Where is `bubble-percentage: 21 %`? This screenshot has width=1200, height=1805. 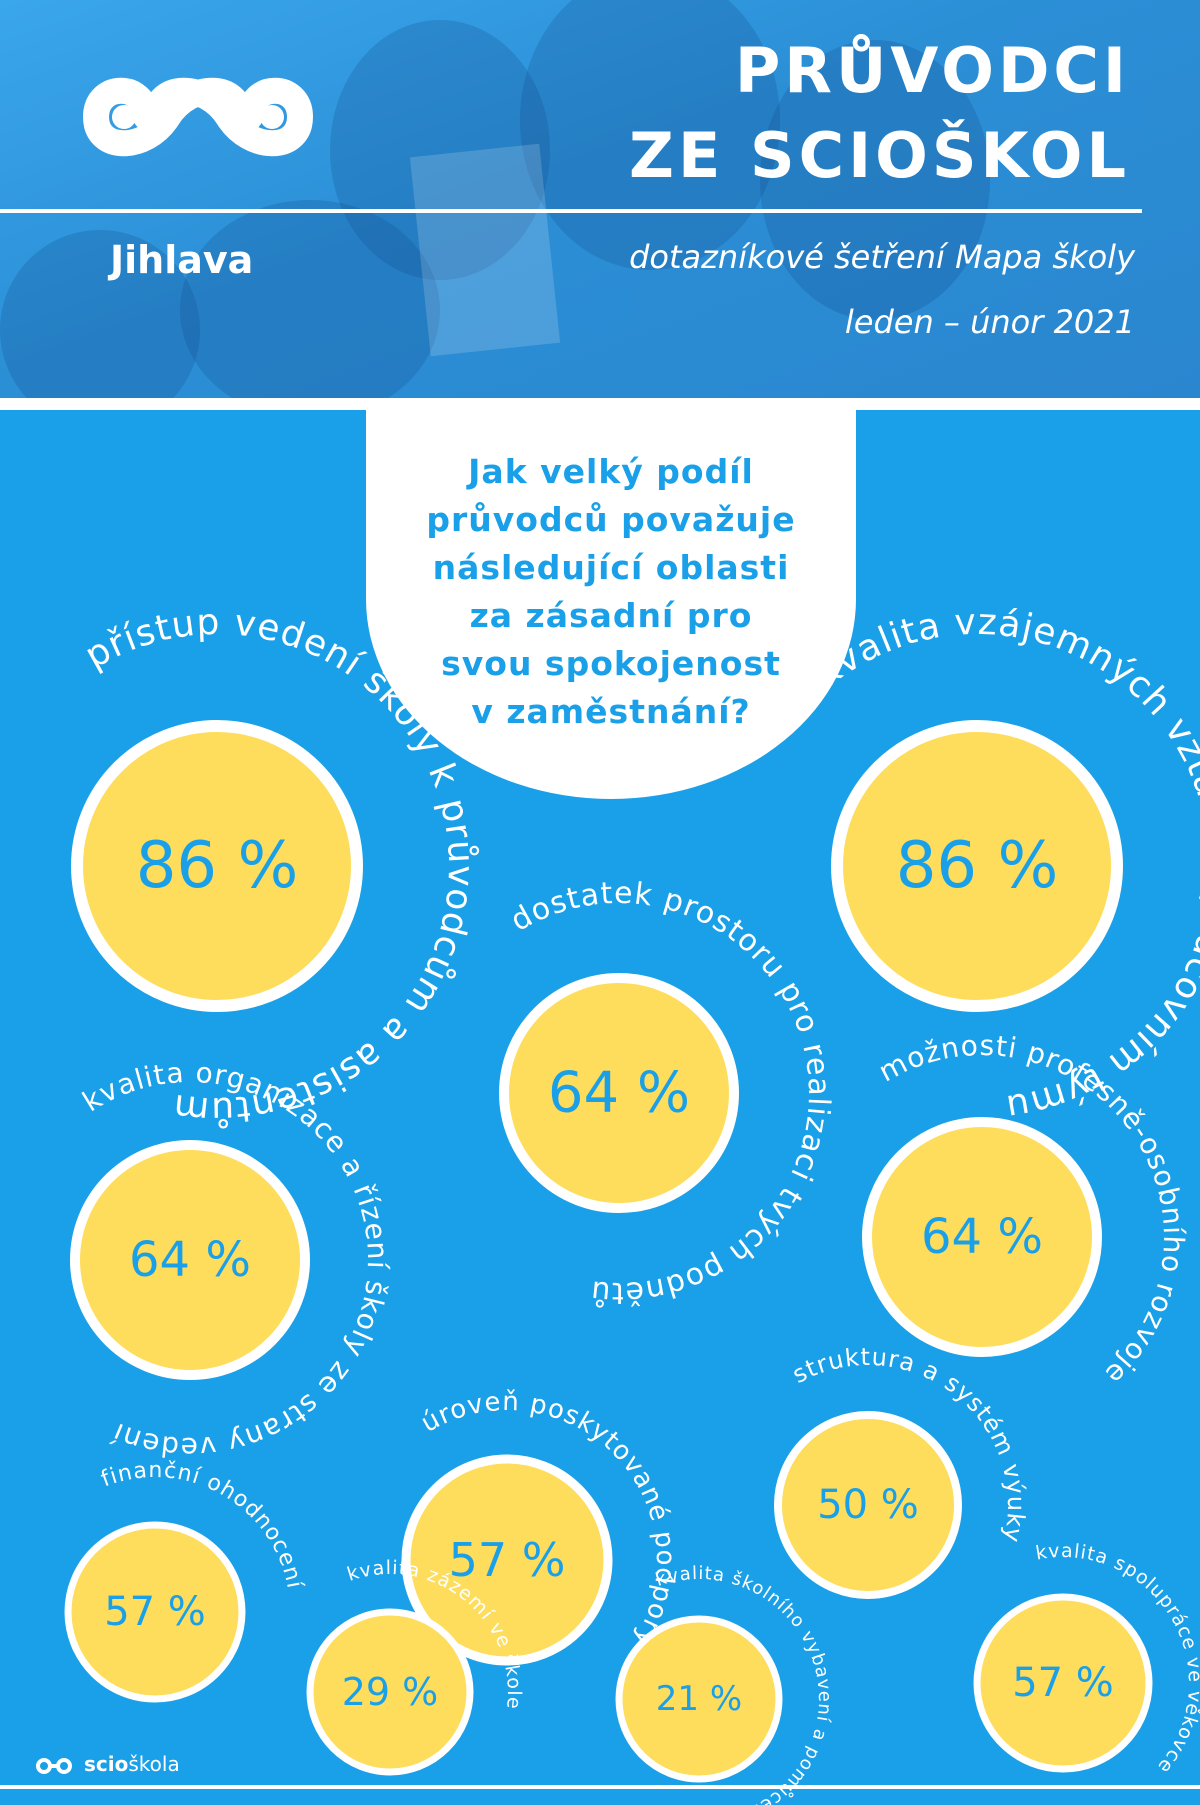 bubble-percentage: 21 % is located at coordinates (699, 1699).